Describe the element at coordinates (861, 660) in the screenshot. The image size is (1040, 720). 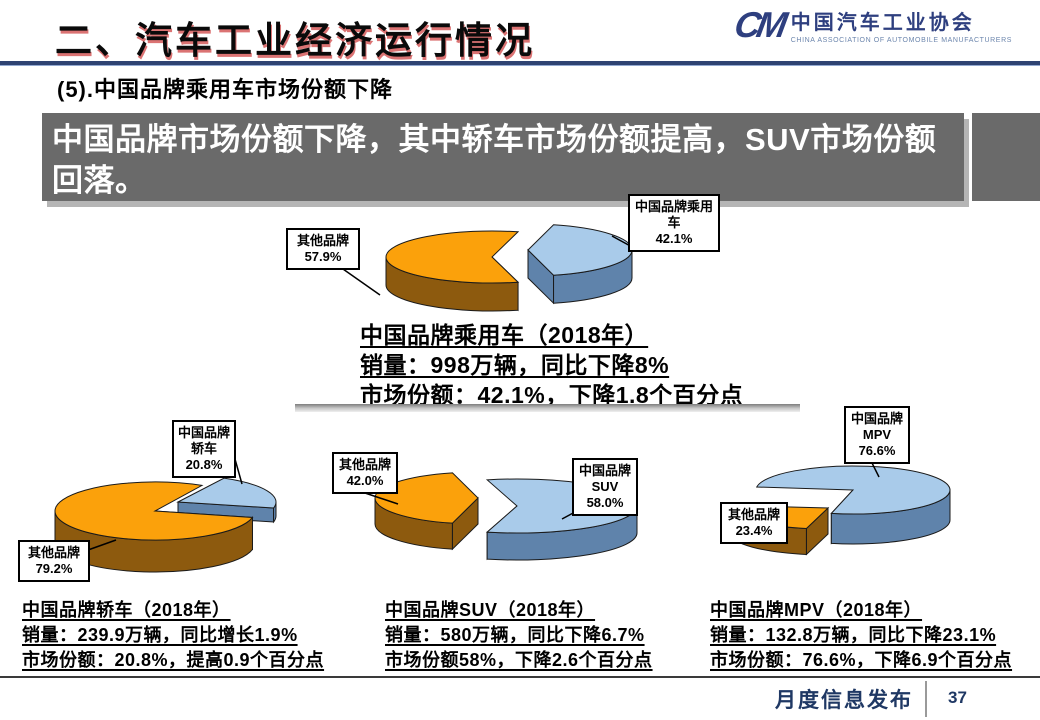
I see `chart-stat-line: 市场份额：76.6%，下降6.9个百分点` at that location.